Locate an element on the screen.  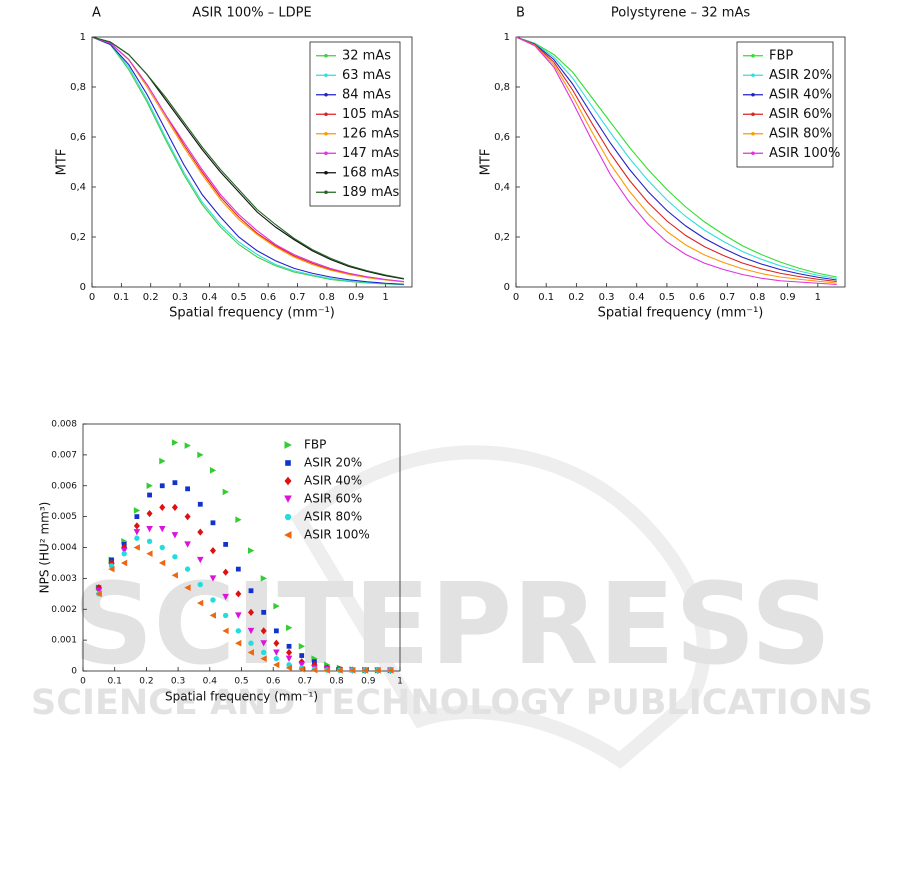
y-axis-label: MTF is located at coordinates (486, 162).